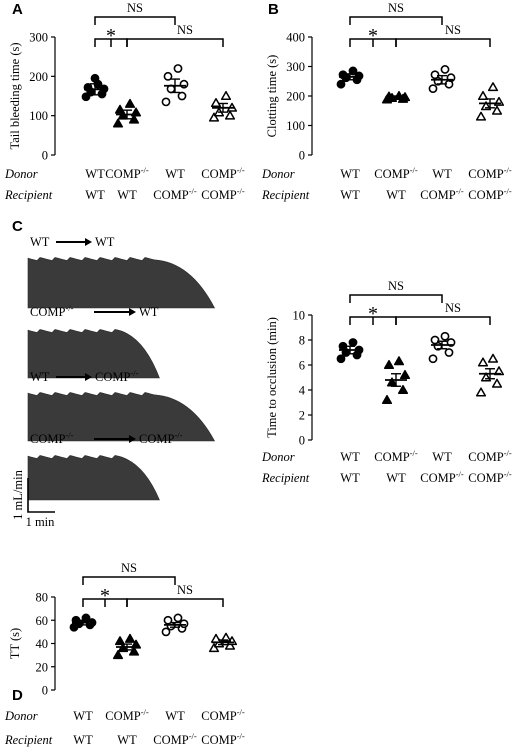 Image resolution: width=520 pixels, height=755 pixels. I want to click on trace-donor-label: COMP-/-, so click(52, 311).